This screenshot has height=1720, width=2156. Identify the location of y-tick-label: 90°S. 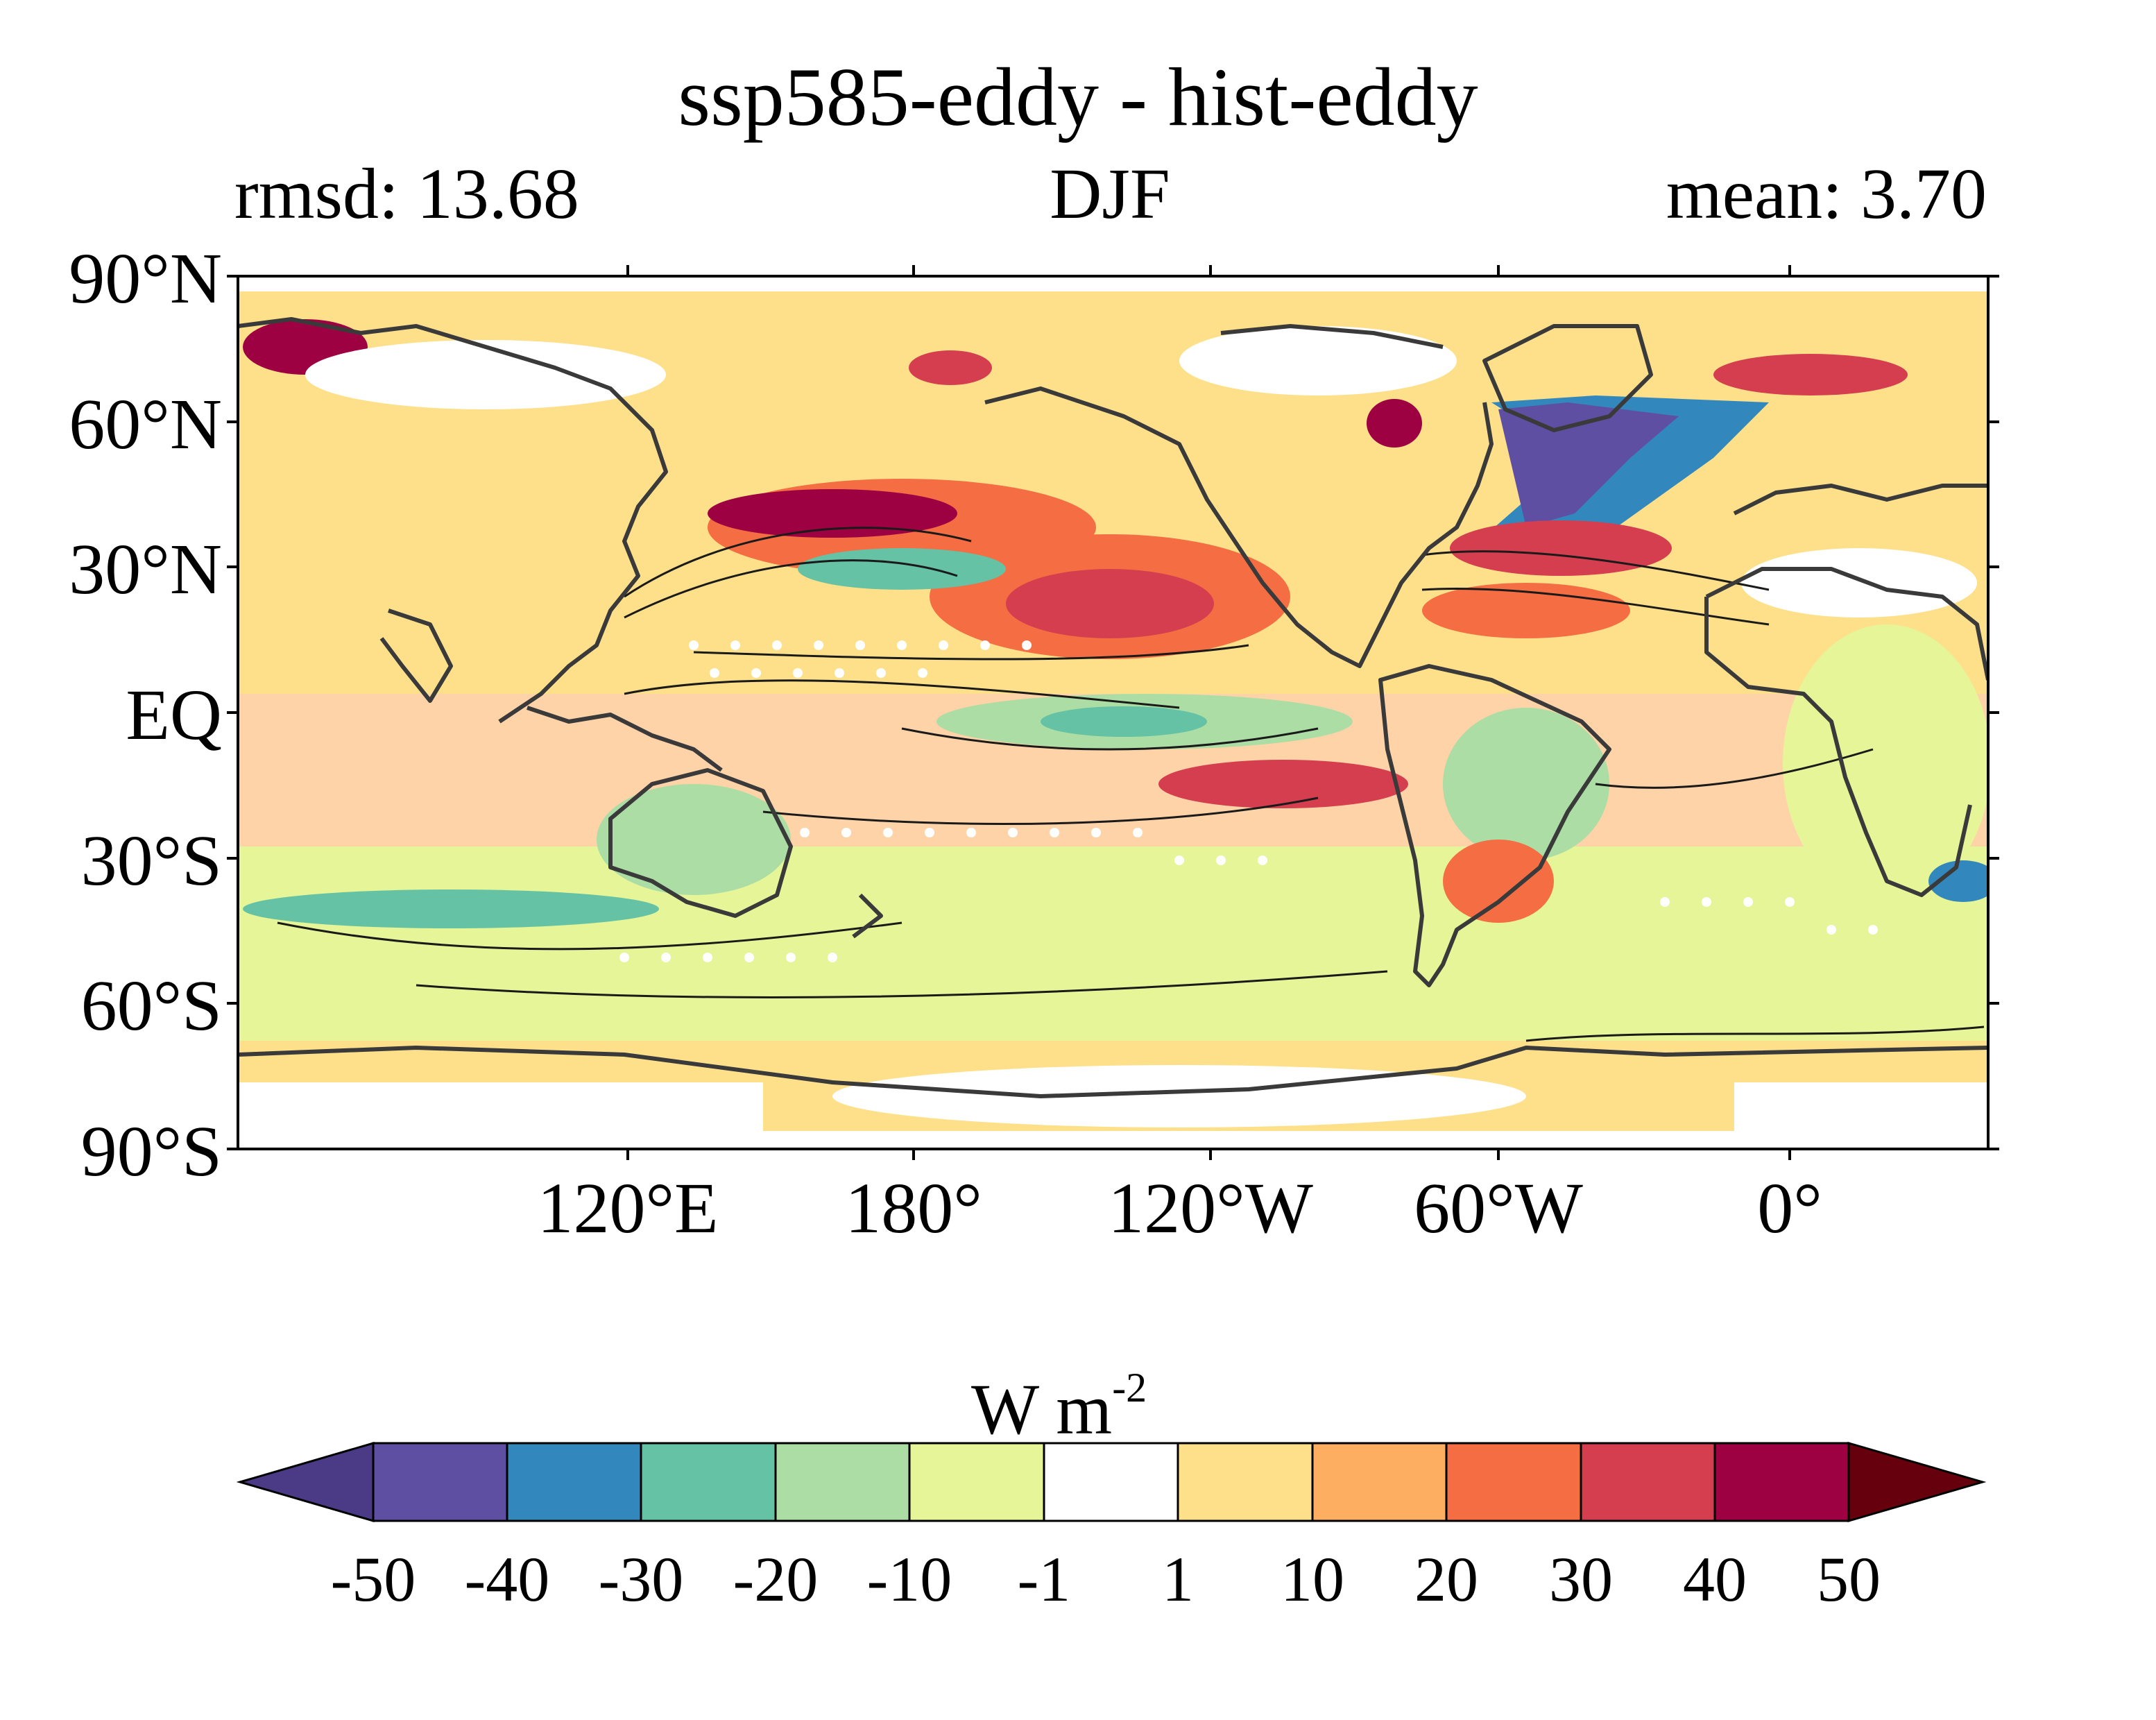
(151, 1151).